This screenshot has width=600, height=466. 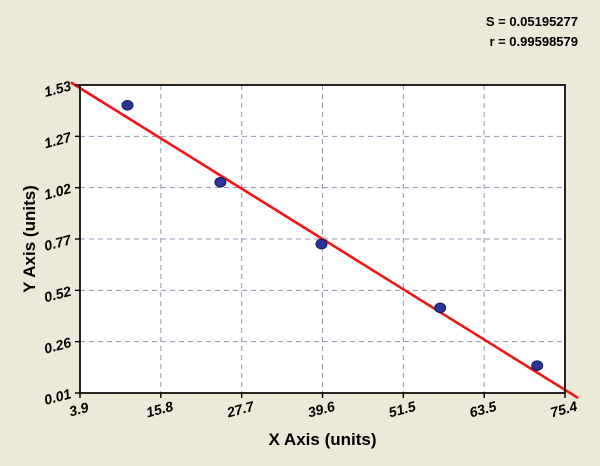 I want to click on x-axis-label: X Axis (units), so click(x=322, y=439).